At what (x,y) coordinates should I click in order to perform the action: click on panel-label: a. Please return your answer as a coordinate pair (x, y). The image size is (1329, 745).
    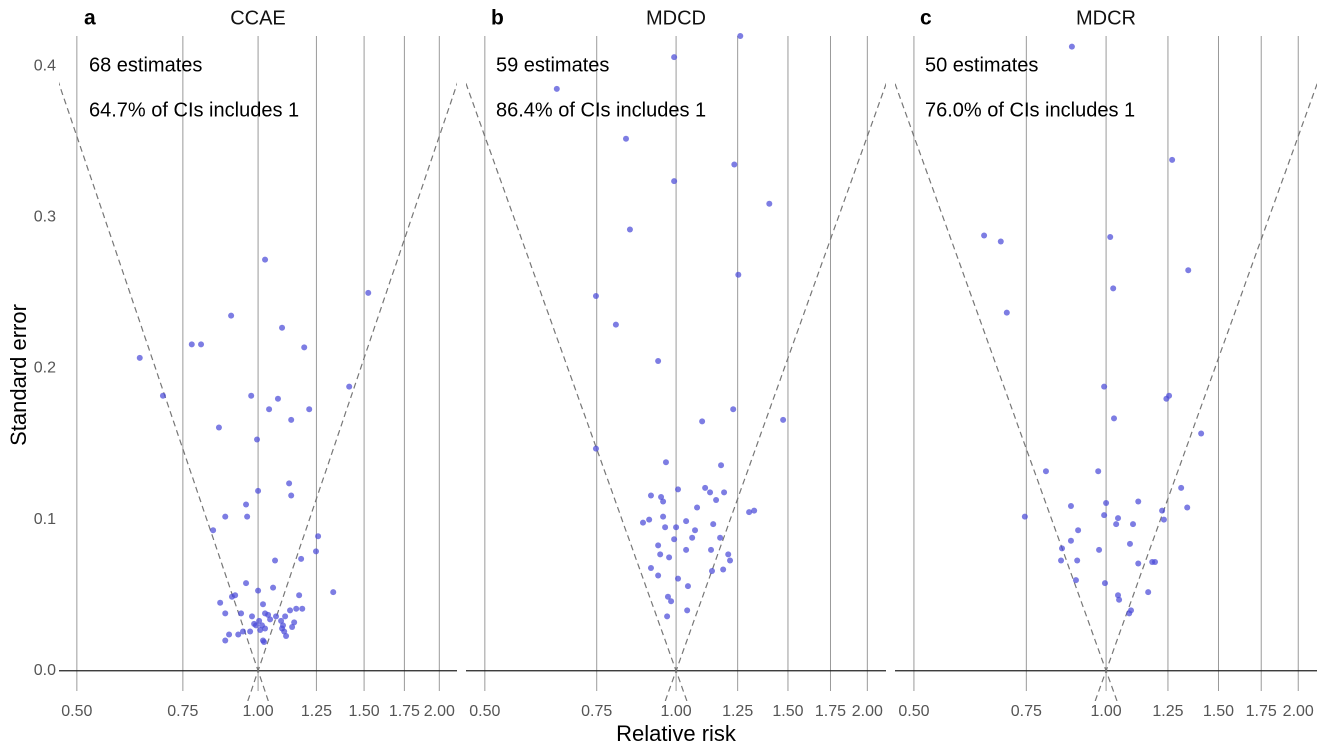
    Looking at the image, I should click on (90, 18).